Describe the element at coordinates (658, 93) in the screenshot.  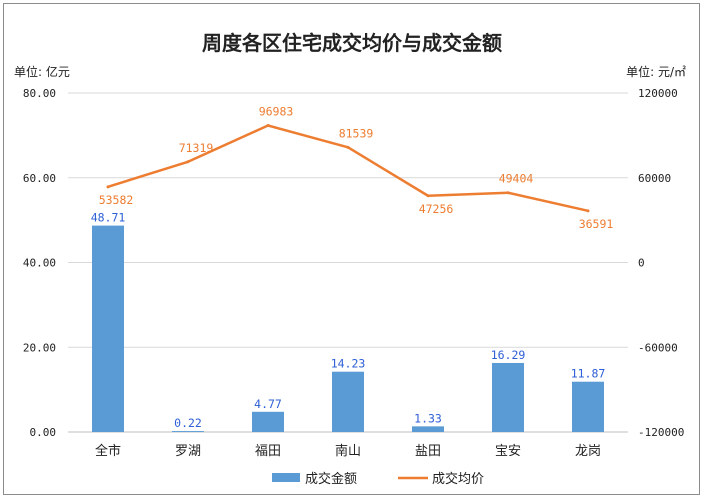
I see `right-tick-label: 120000` at that location.